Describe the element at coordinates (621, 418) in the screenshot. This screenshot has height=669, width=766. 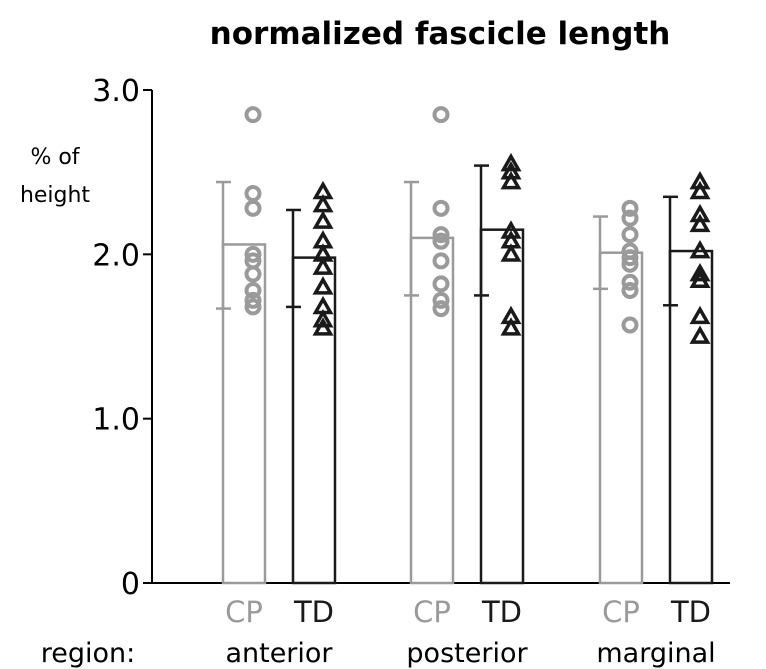
I see `bar-marginal-cp` at that location.